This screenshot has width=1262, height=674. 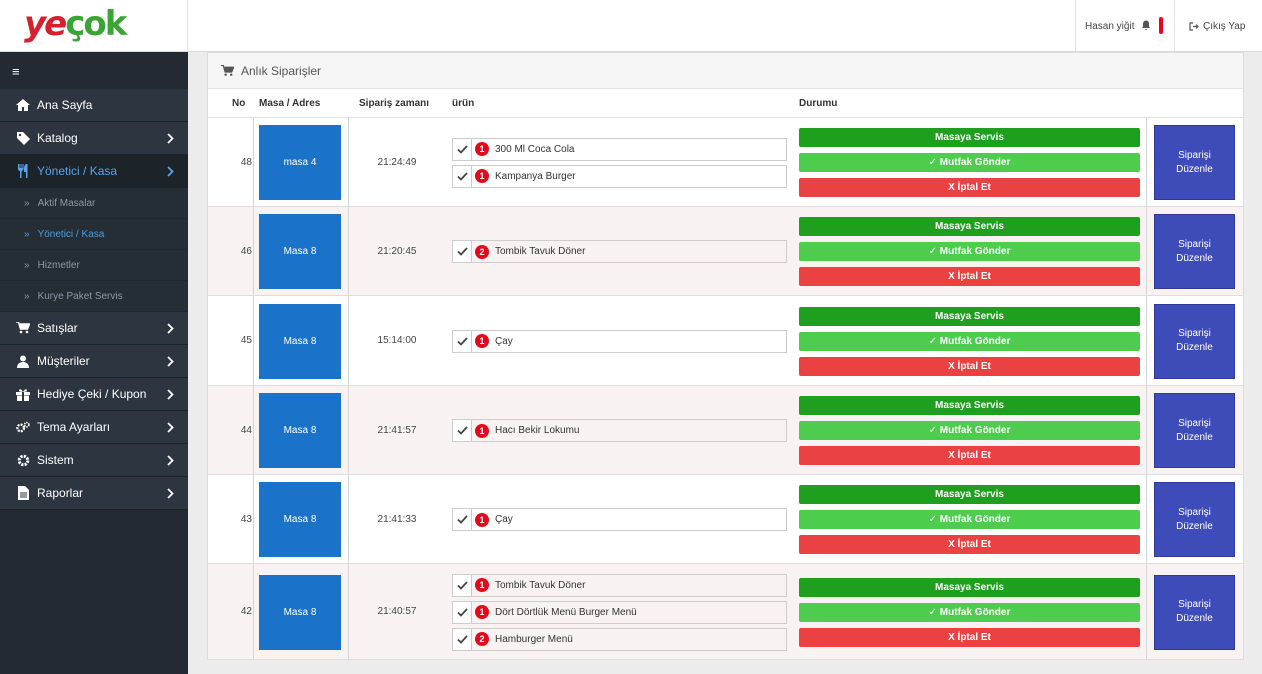 I want to click on sidebar-subitem-hizmetler: » Hizmetler, so click(x=94, y=265).